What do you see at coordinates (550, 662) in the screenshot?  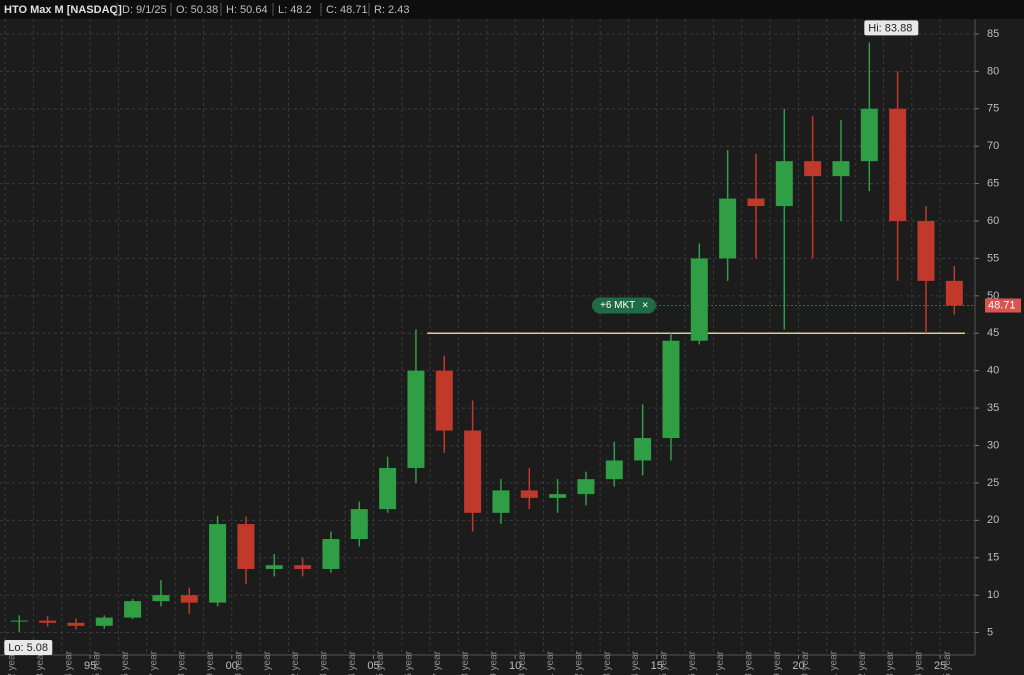 I see `year-label: 2011 year` at bounding box center [550, 662].